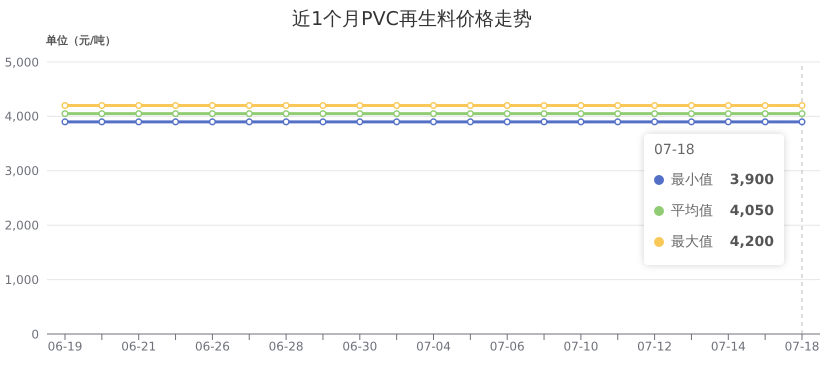 The height and width of the screenshot is (369, 824). What do you see at coordinates (654, 347) in the screenshot?
I see `x-tick-label: 07-12` at bounding box center [654, 347].